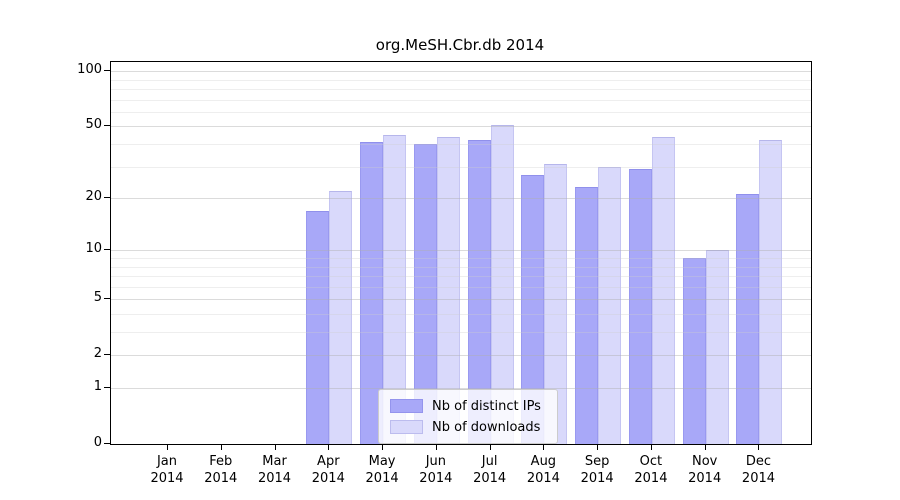 Image resolution: width=900 pixels, height=500 pixels. I want to click on y-tick-label-5: 5, so click(97, 298).